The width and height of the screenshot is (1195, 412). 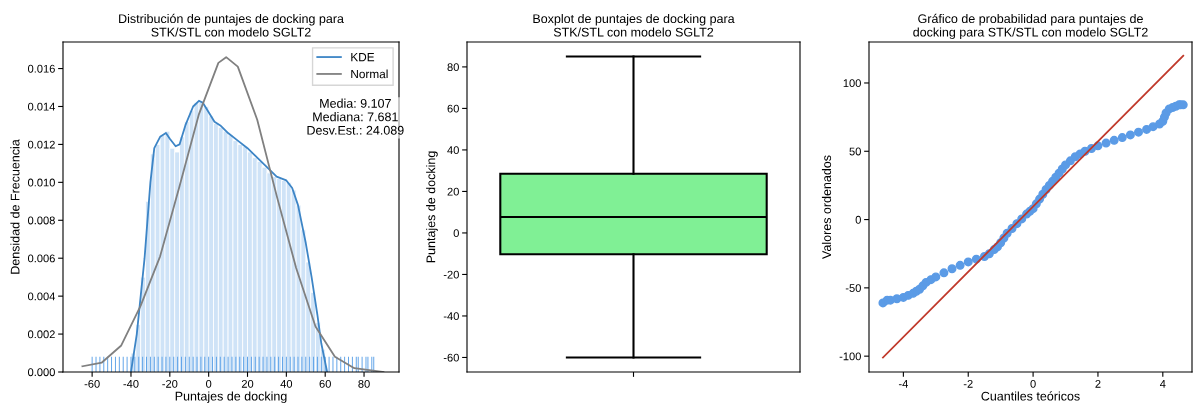 What do you see at coordinates (363, 57) in the screenshot?
I see `legend-label: KDE` at bounding box center [363, 57].